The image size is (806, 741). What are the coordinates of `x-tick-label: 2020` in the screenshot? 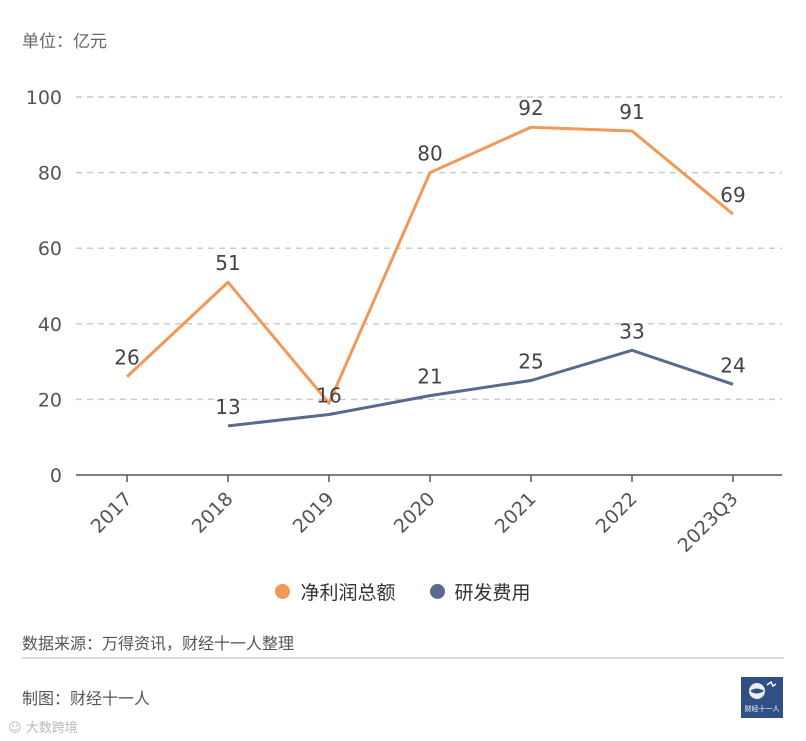 It's located at (415, 513).